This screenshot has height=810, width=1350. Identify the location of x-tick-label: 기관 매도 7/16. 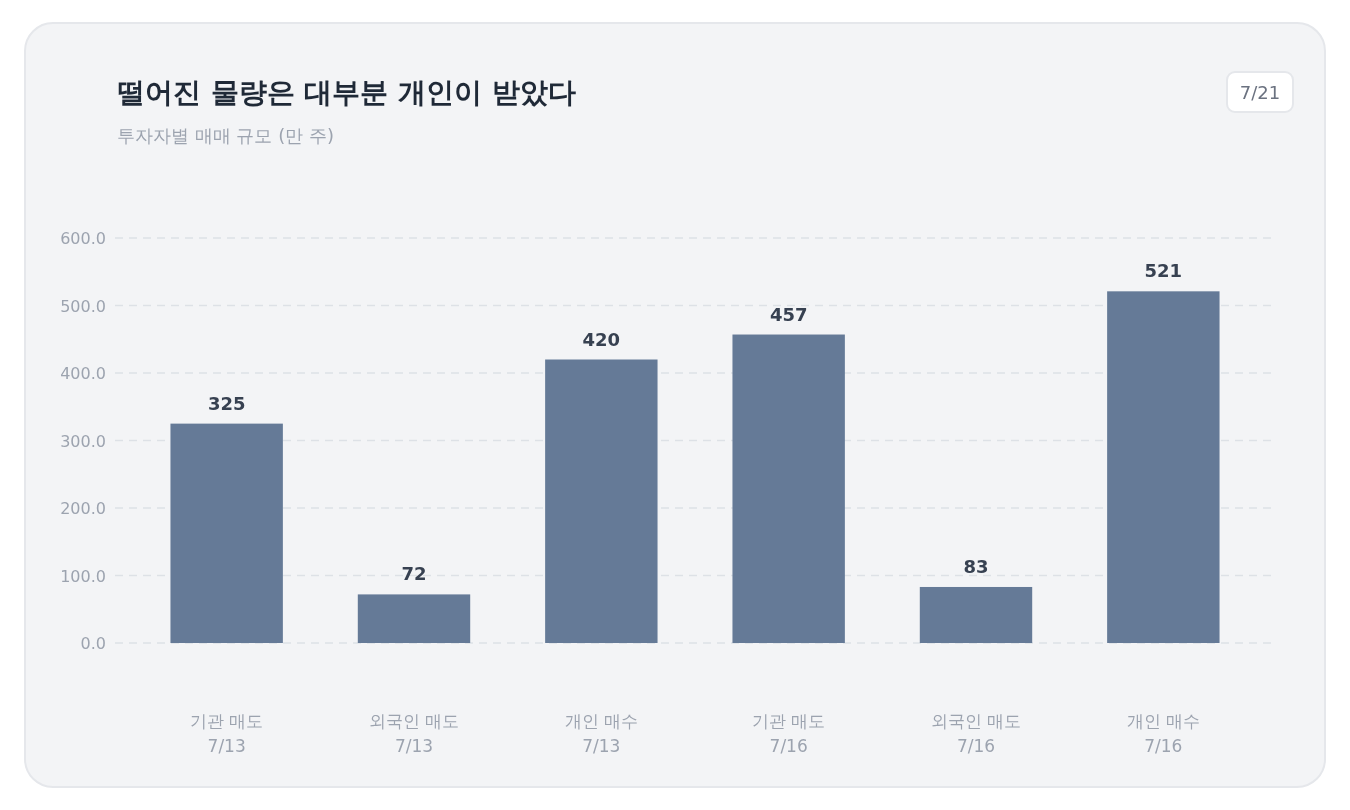
(788, 733).